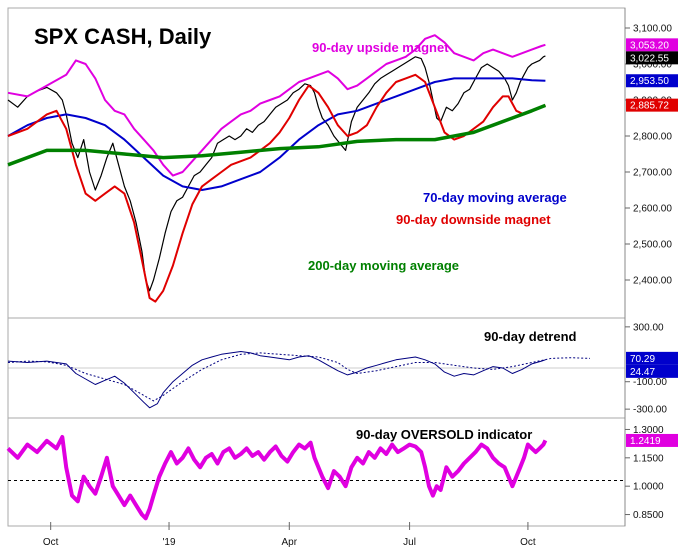  I want to click on y-tick-label: 300.00, so click(648, 327).